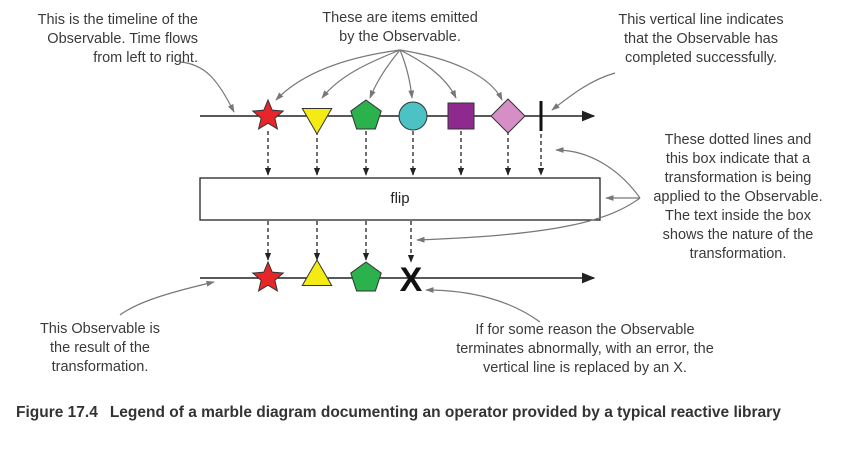 Image resolution: width=859 pixels, height=453 pixels. Describe the element at coordinates (57, 412) in the screenshot. I see `figure-number: Figure 17.4` at that location.